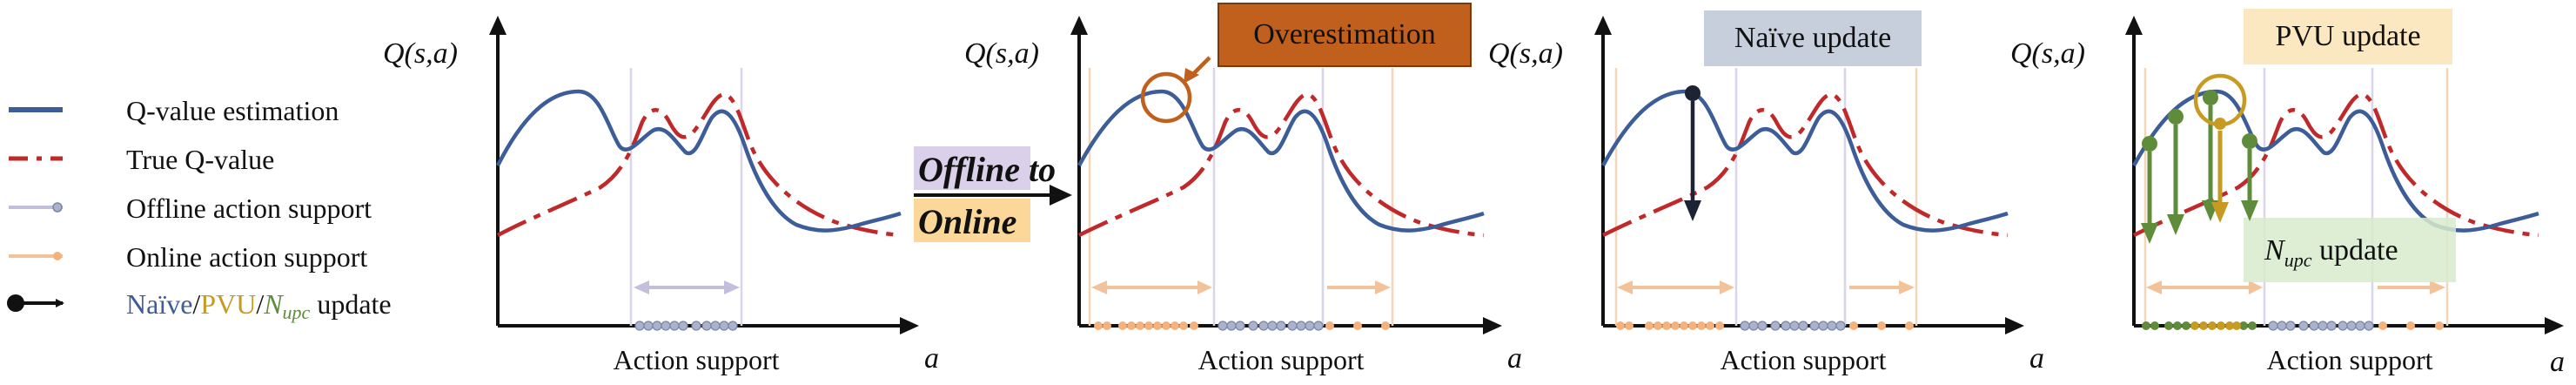  I want to click on offline-box, so click(972, 168).